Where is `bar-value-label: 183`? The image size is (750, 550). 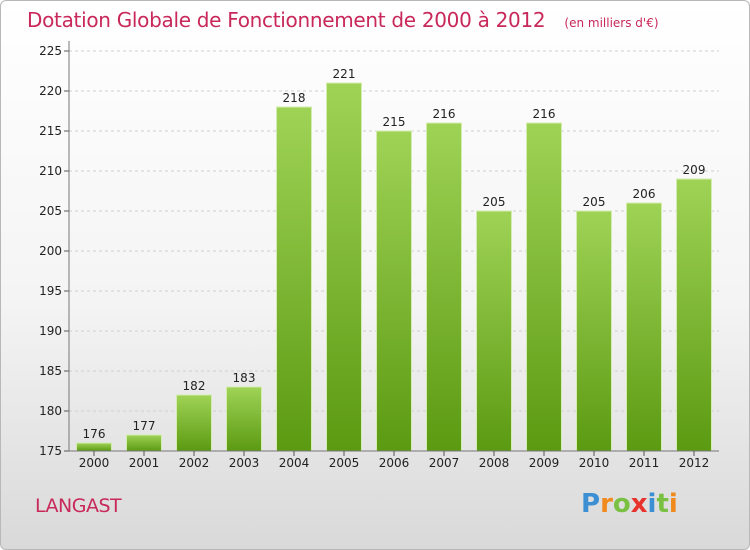
bar-value-label: 183 is located at coordinates (244, 378).